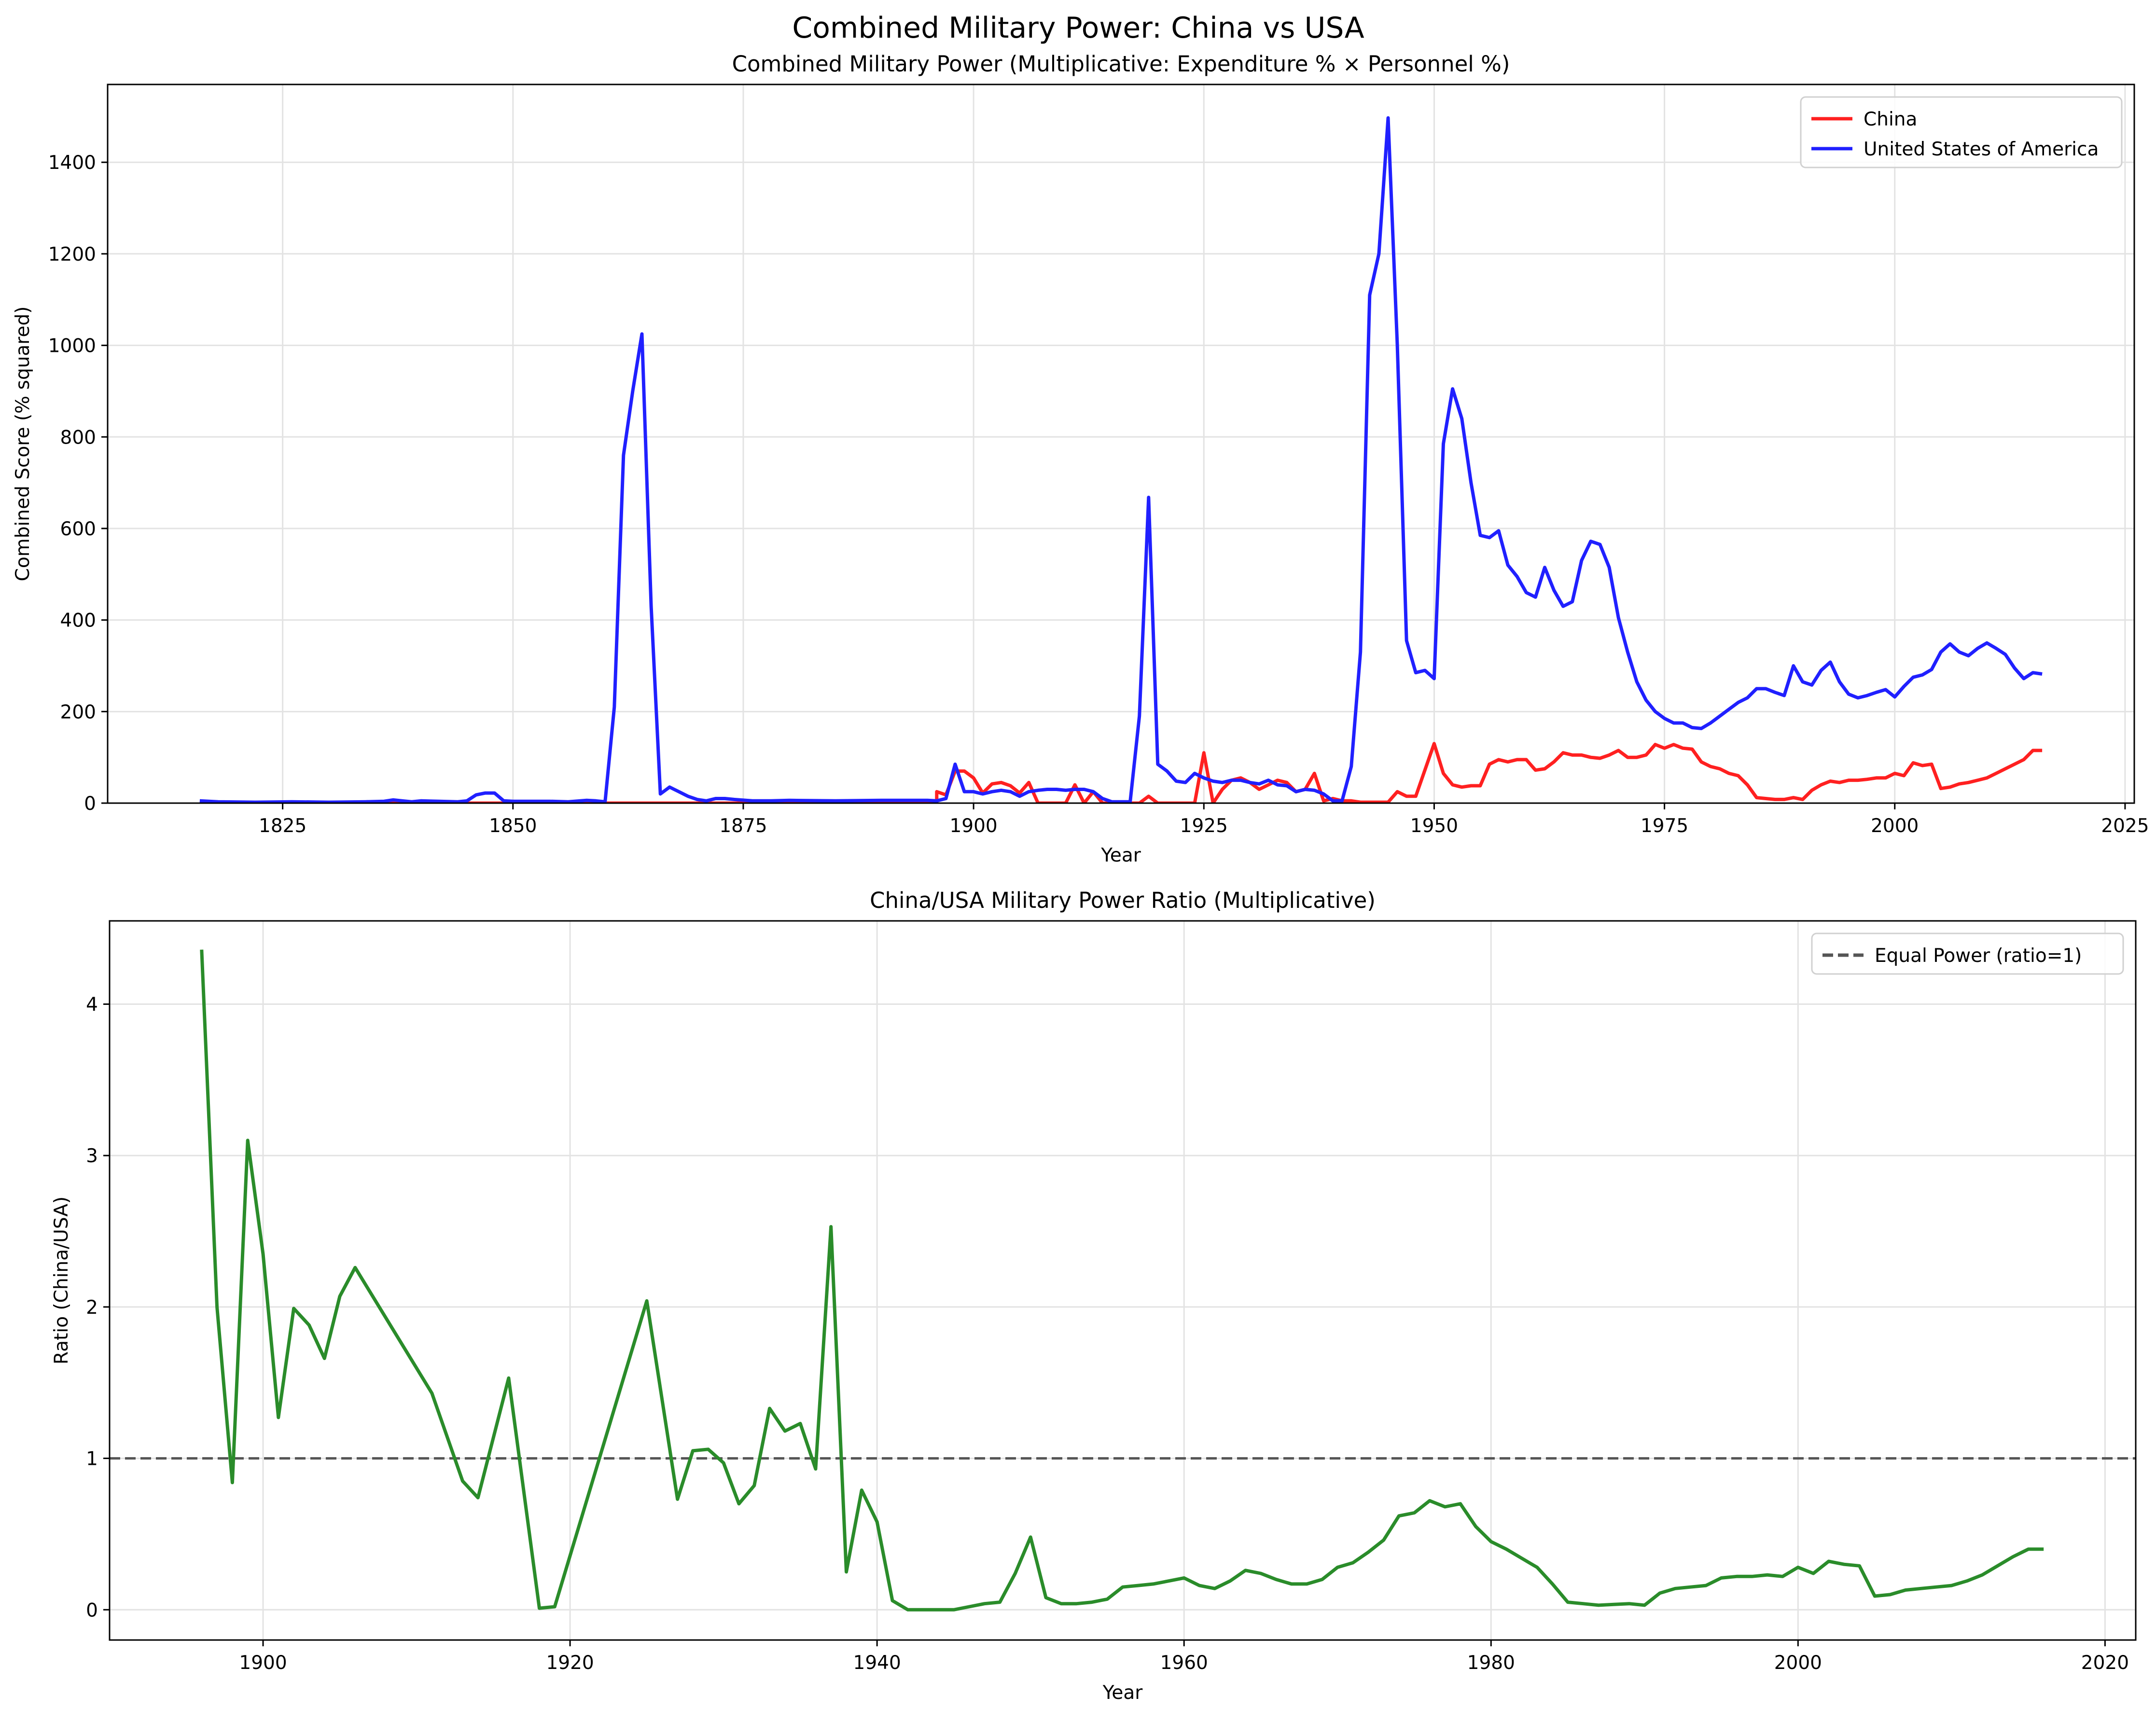  I want to click on x-tick-label: 1825, so click(282, 826).